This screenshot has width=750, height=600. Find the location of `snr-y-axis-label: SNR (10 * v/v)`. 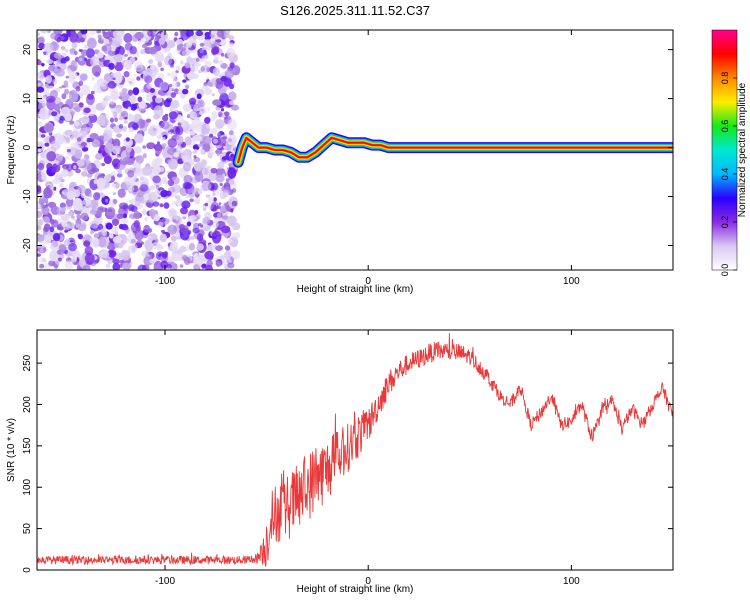

snr-y-axis-label: SNR (10 * v/v) is located at coordinates (11, 450).